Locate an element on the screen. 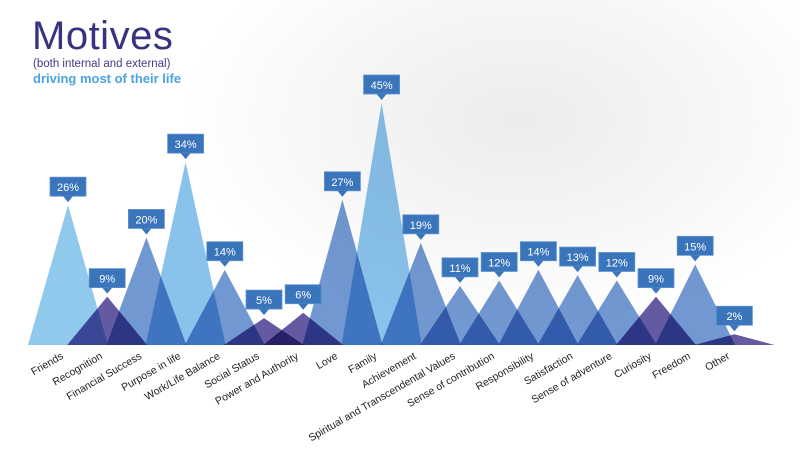 Image resolution: width=800 pixels, height=459 pixels. value-label: 13% is located at coordinates (577, 259).